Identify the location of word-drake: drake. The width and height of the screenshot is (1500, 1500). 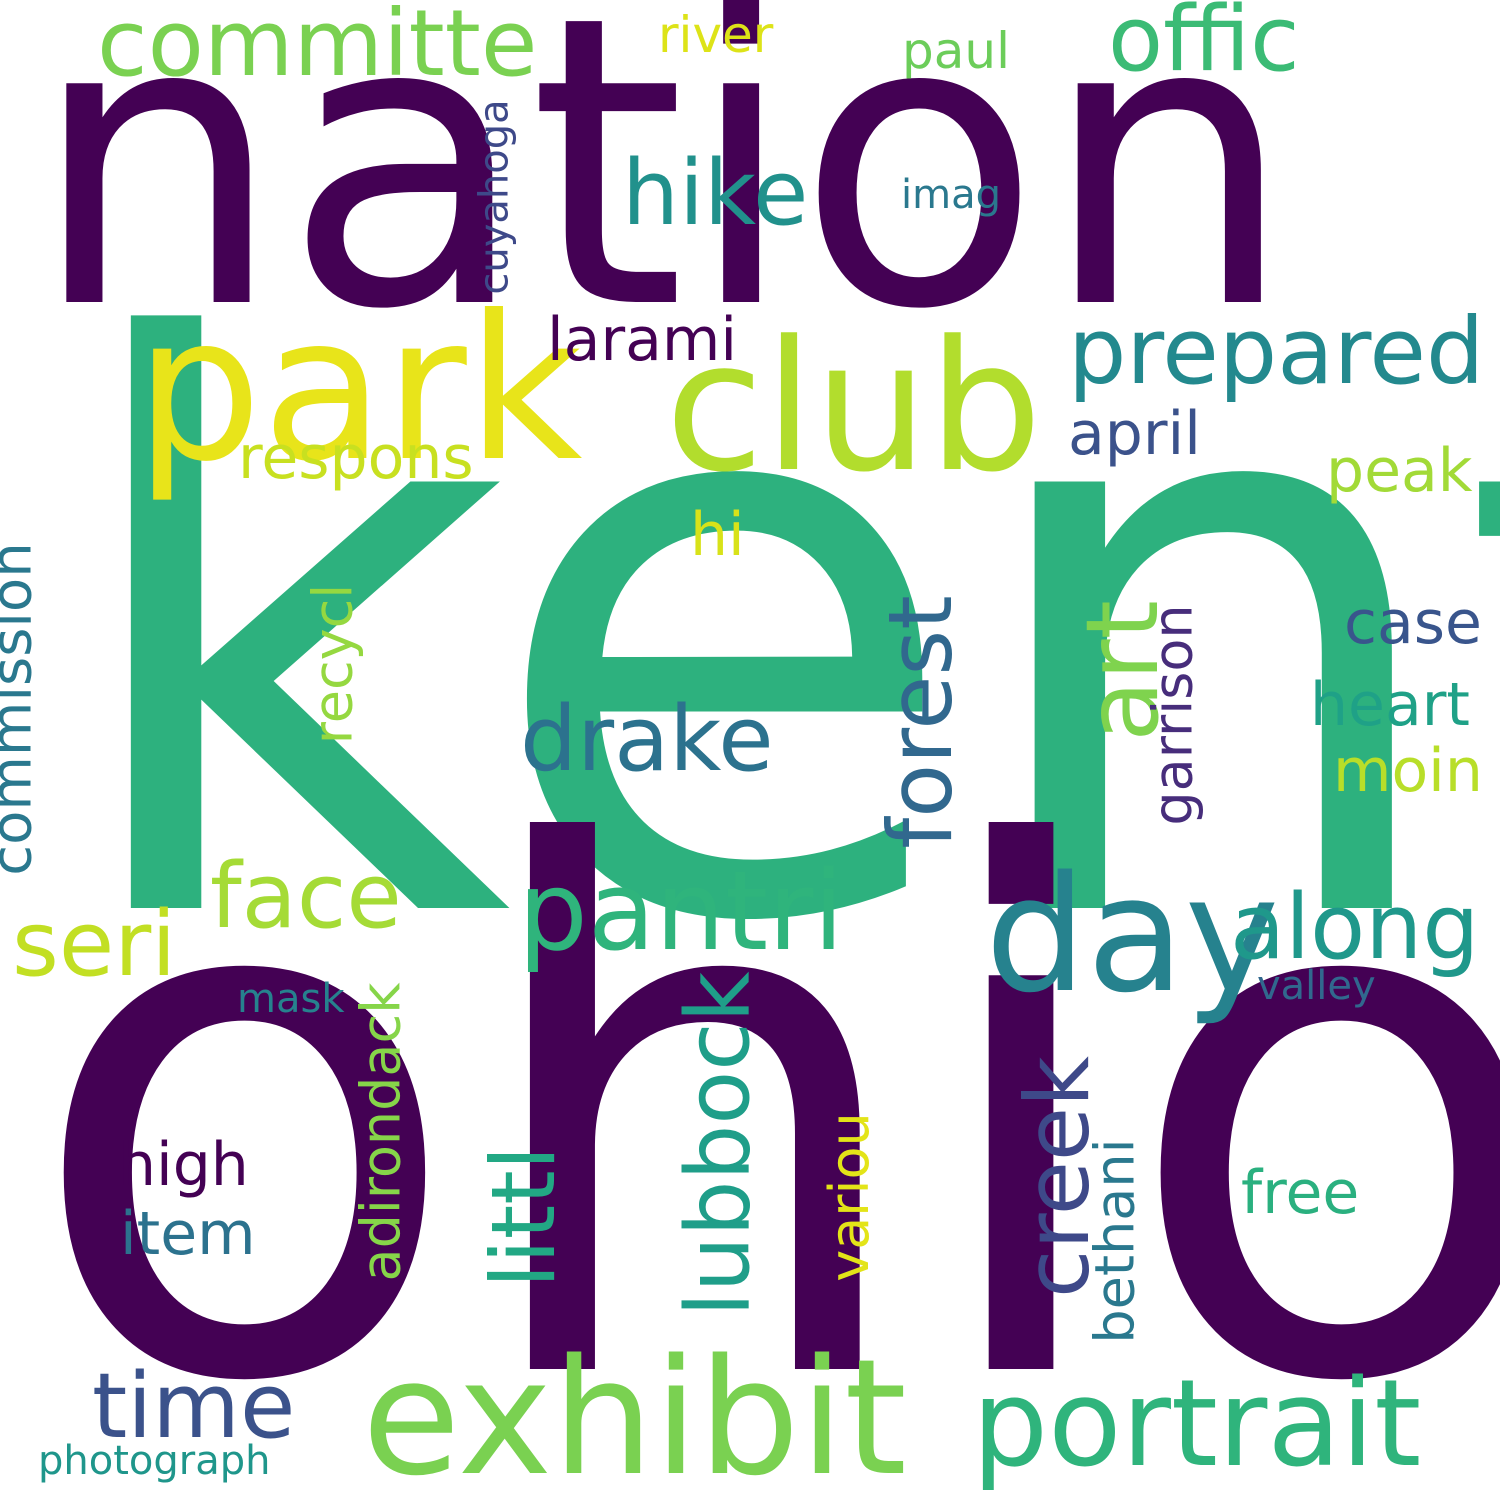
(647, 739).